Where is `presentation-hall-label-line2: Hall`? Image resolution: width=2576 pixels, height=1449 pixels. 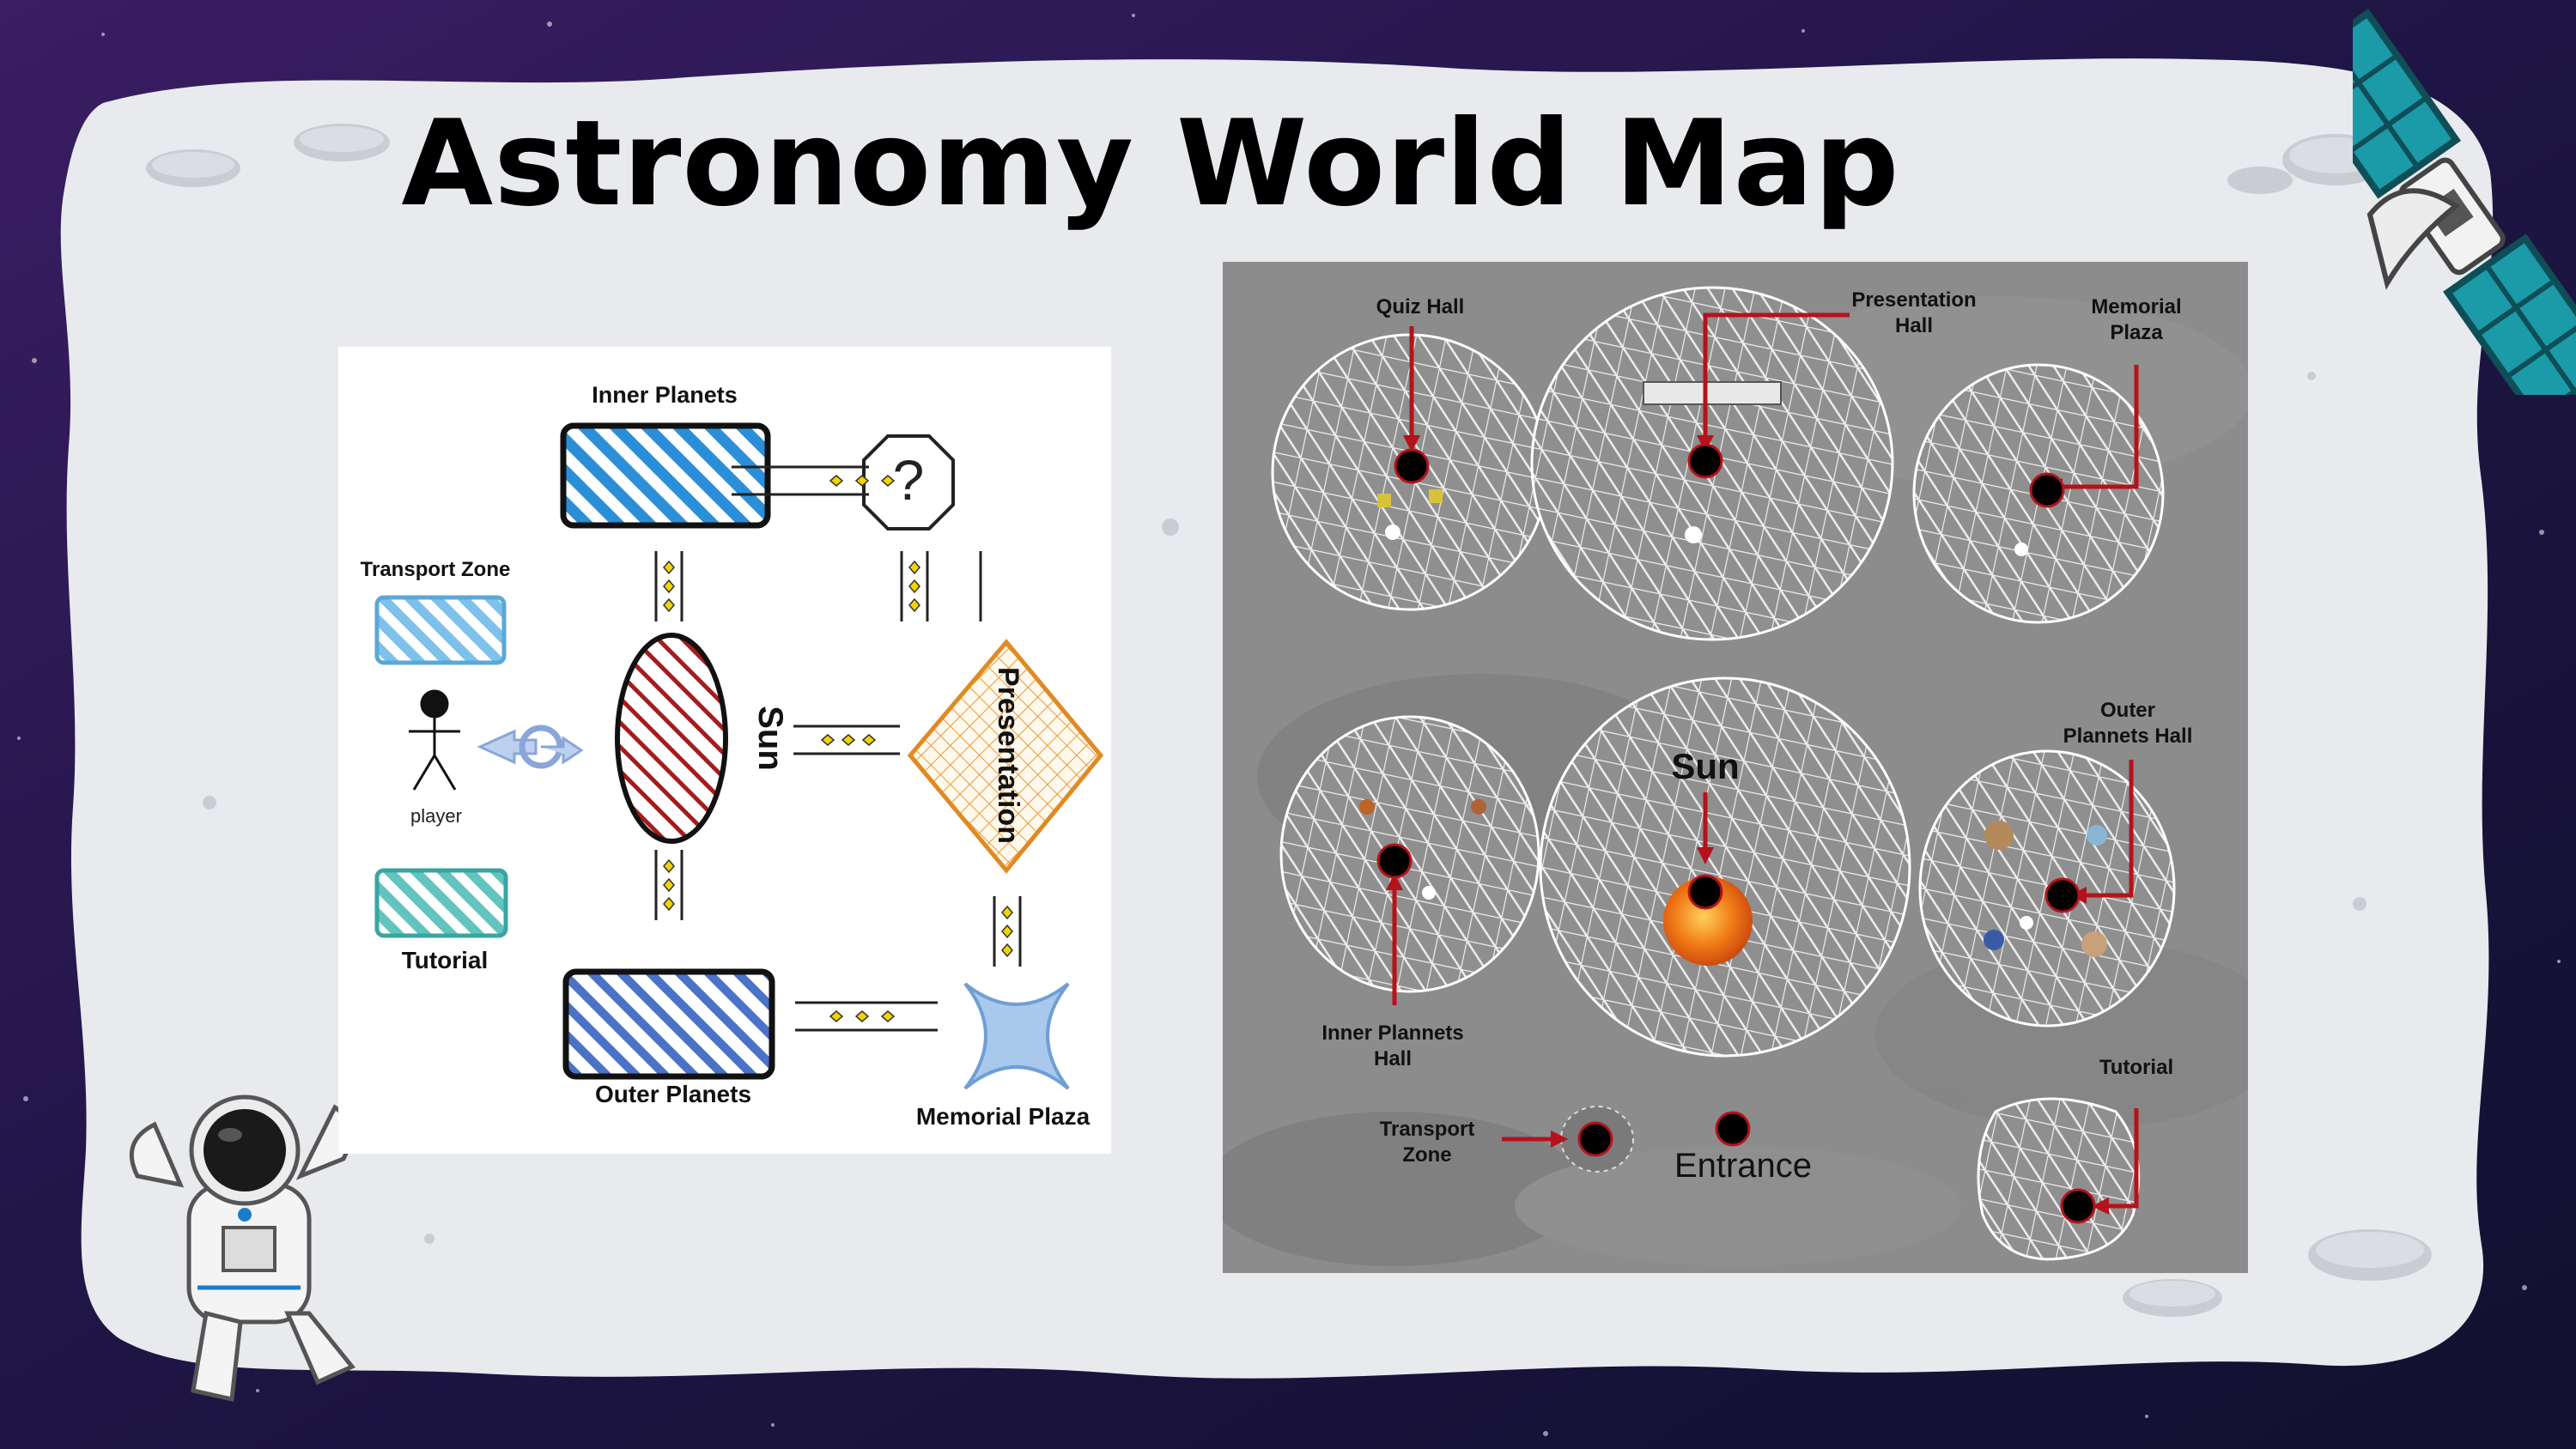 presentation-hall-label-line2: Hall is located at coordinates (1914, 325).